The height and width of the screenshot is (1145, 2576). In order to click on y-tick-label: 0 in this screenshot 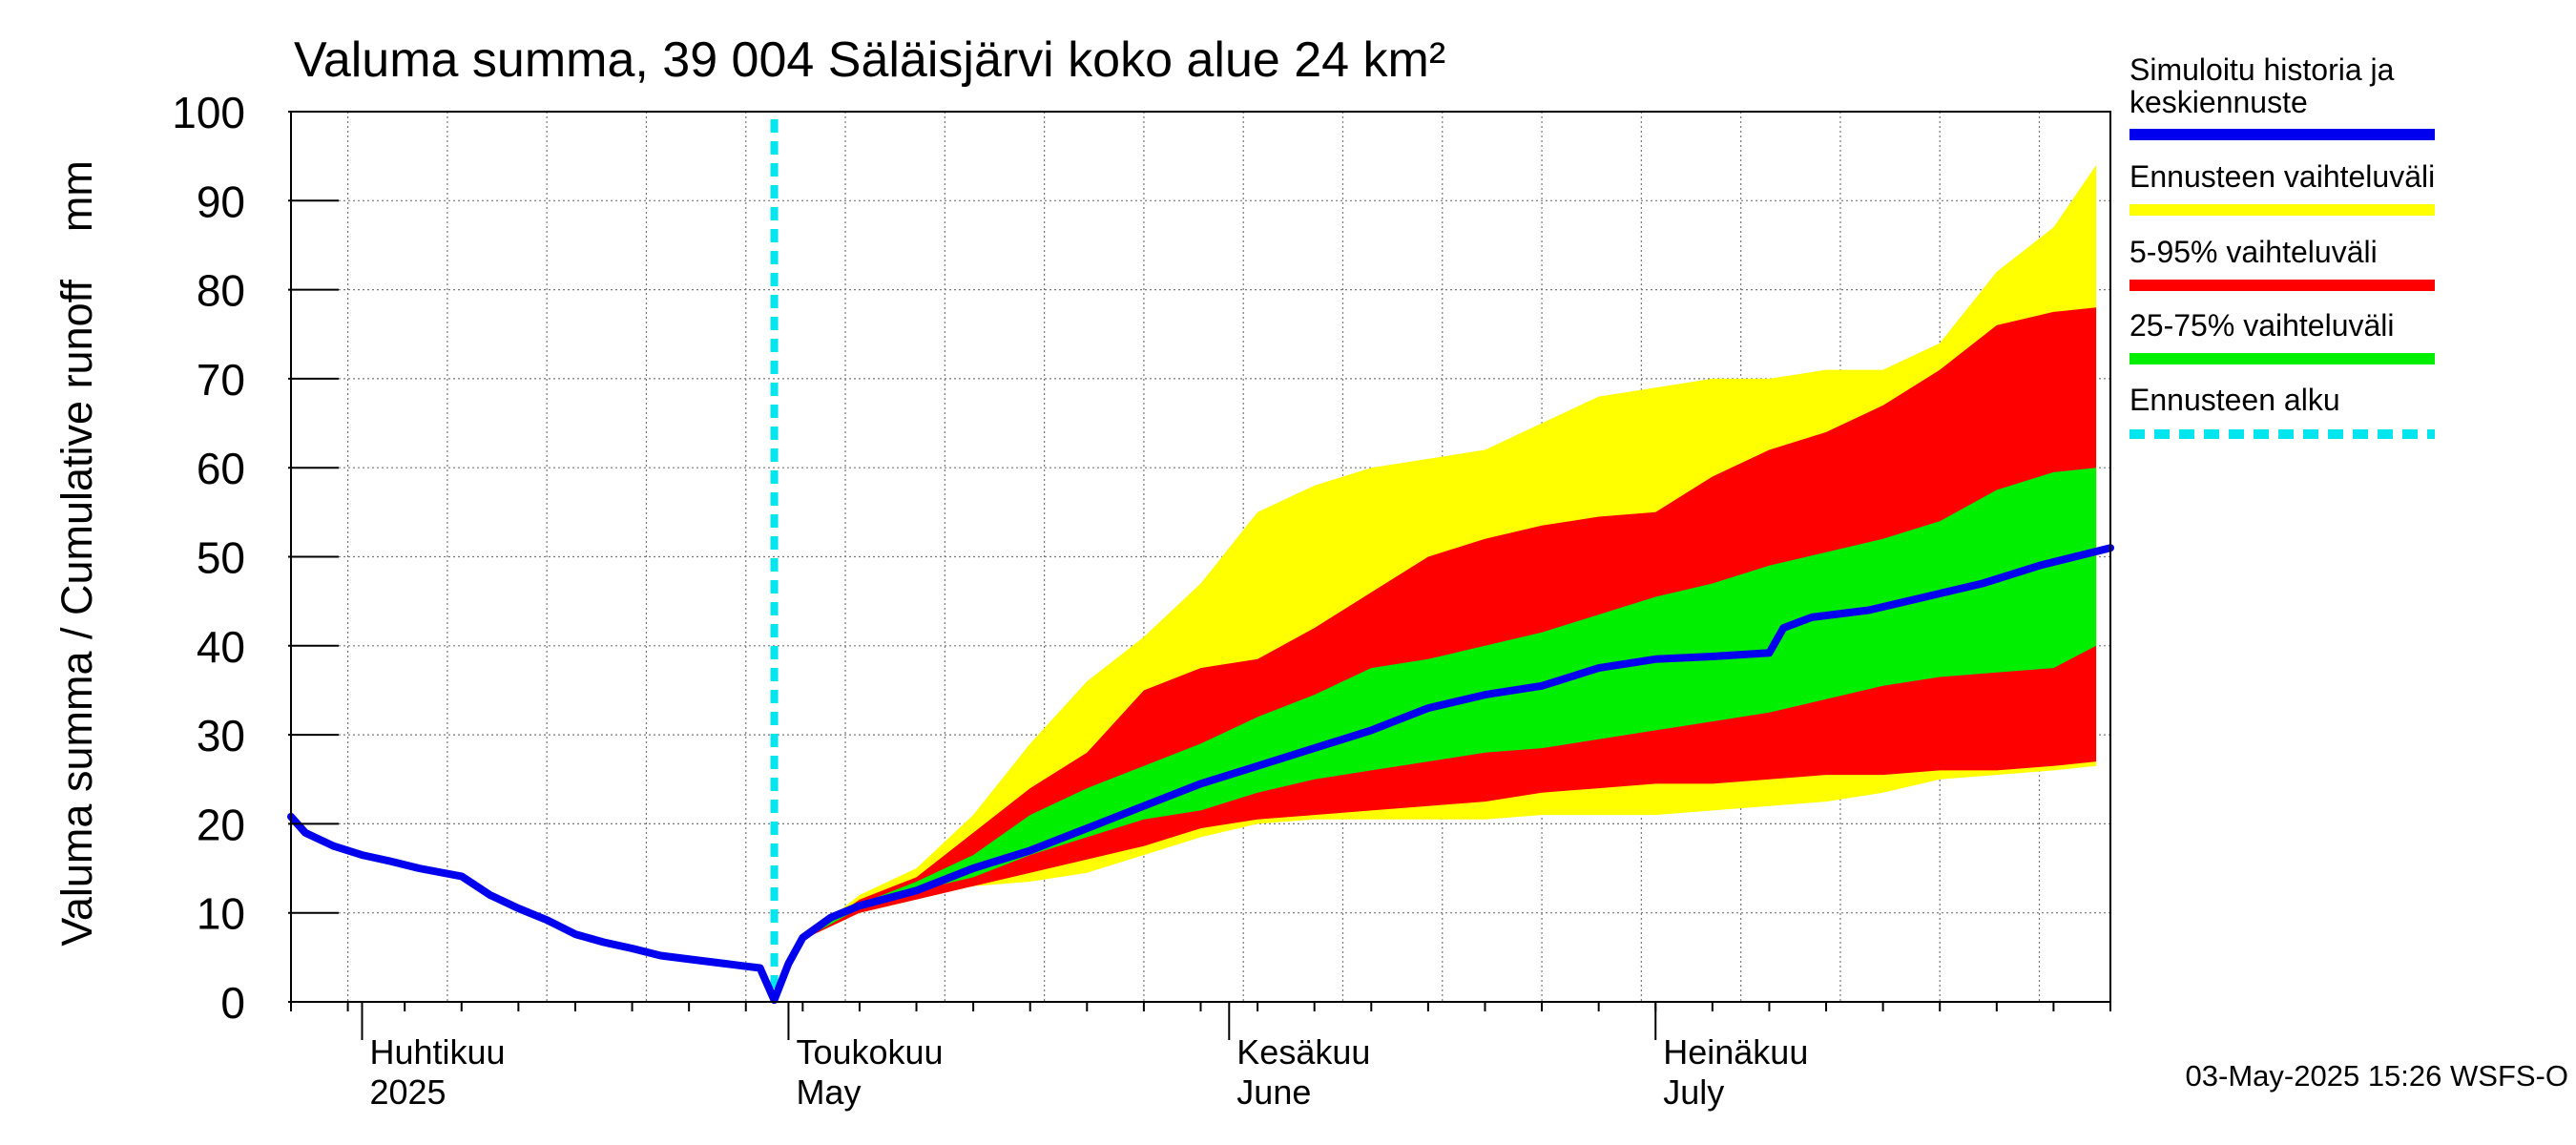, I will do `click(232, 1003)`.